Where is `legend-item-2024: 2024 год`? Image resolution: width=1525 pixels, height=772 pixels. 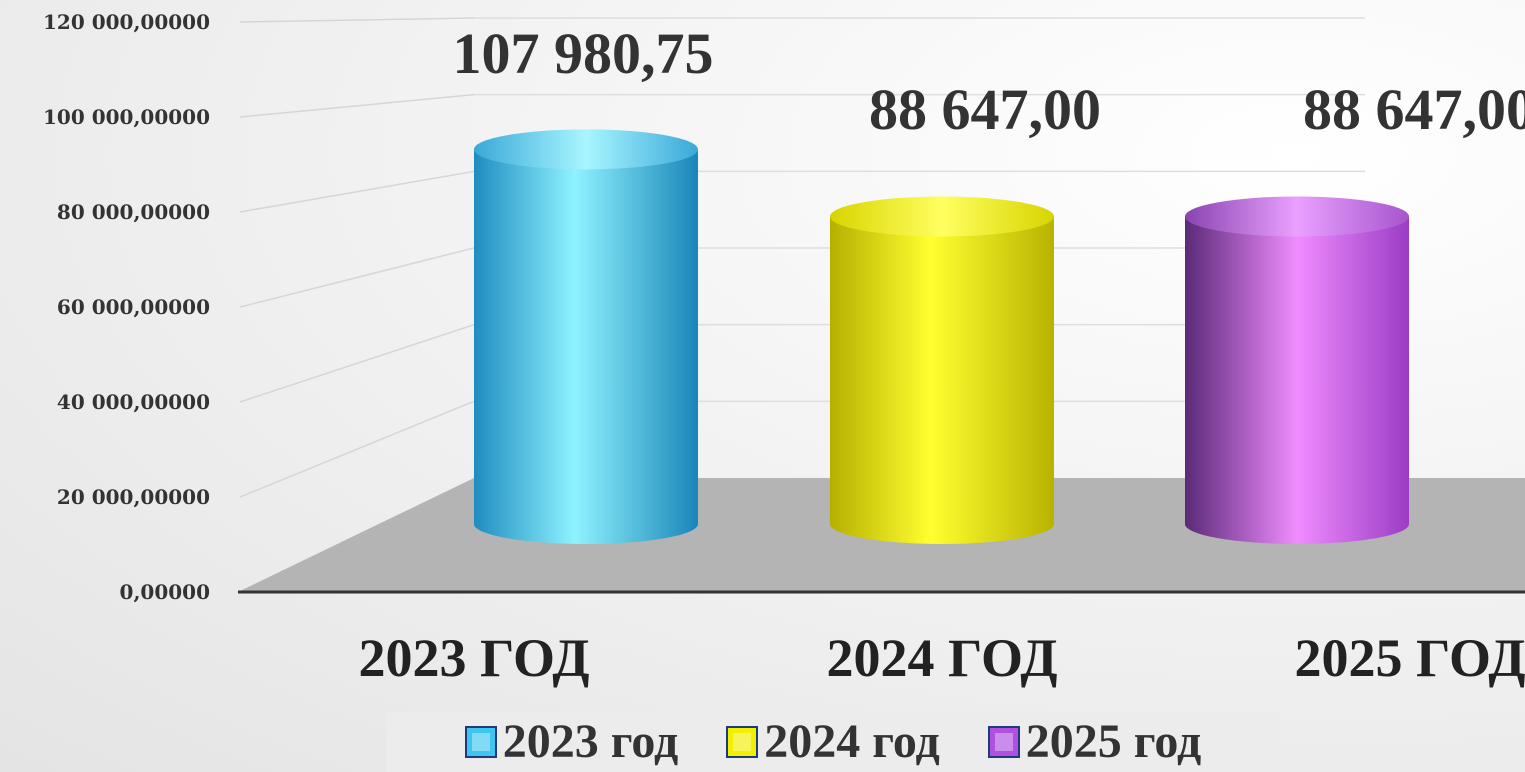
legend-item-2024: 2024 год is located at coordinates (833, 742).